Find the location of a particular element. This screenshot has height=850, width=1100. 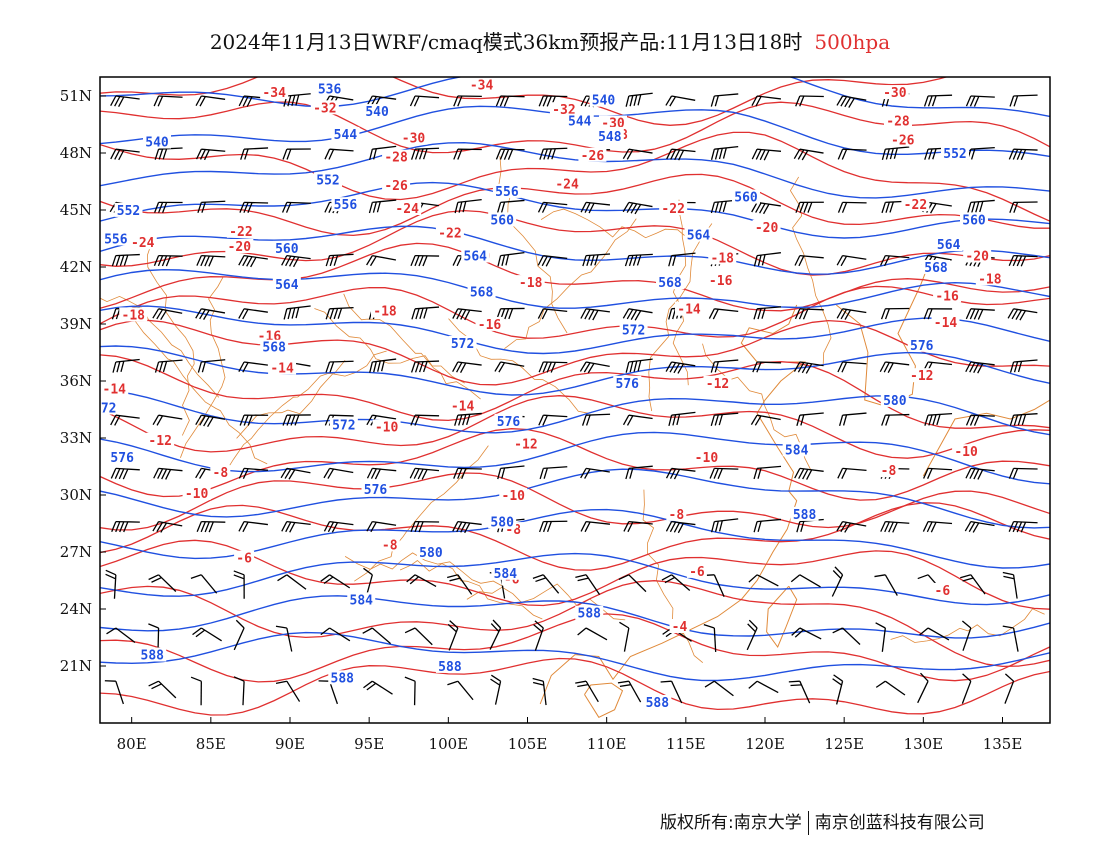

geopotential-isoline is located at coordinates (575, 330).